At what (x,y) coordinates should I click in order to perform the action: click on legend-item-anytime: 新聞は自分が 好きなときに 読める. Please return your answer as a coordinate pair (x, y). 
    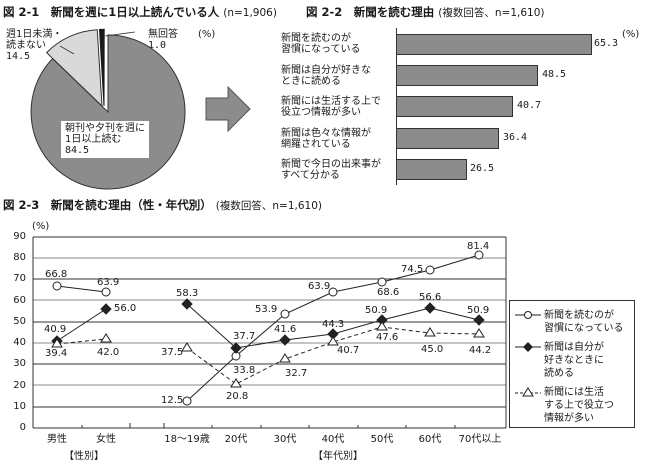
    Looking at the image, I should click on (572, 360).